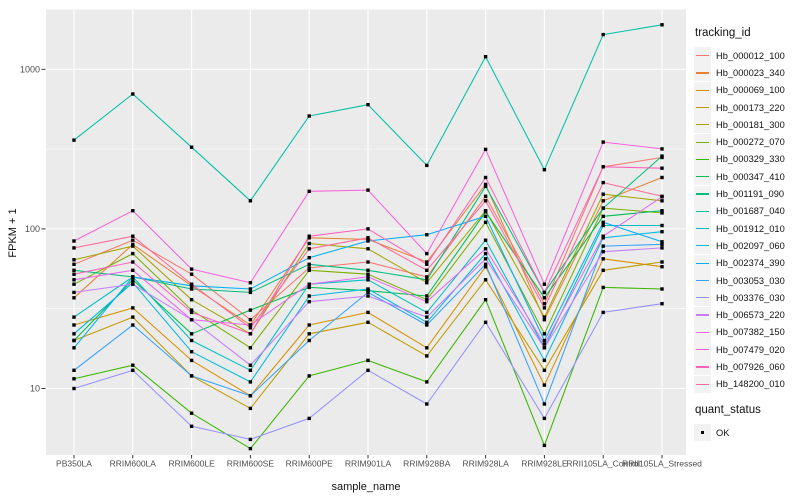 The image size is (800, 500). Describe the element at coordinates (750, 107) in the screenshot. I see `legend-item-label: Hb_000173_220` at that location.